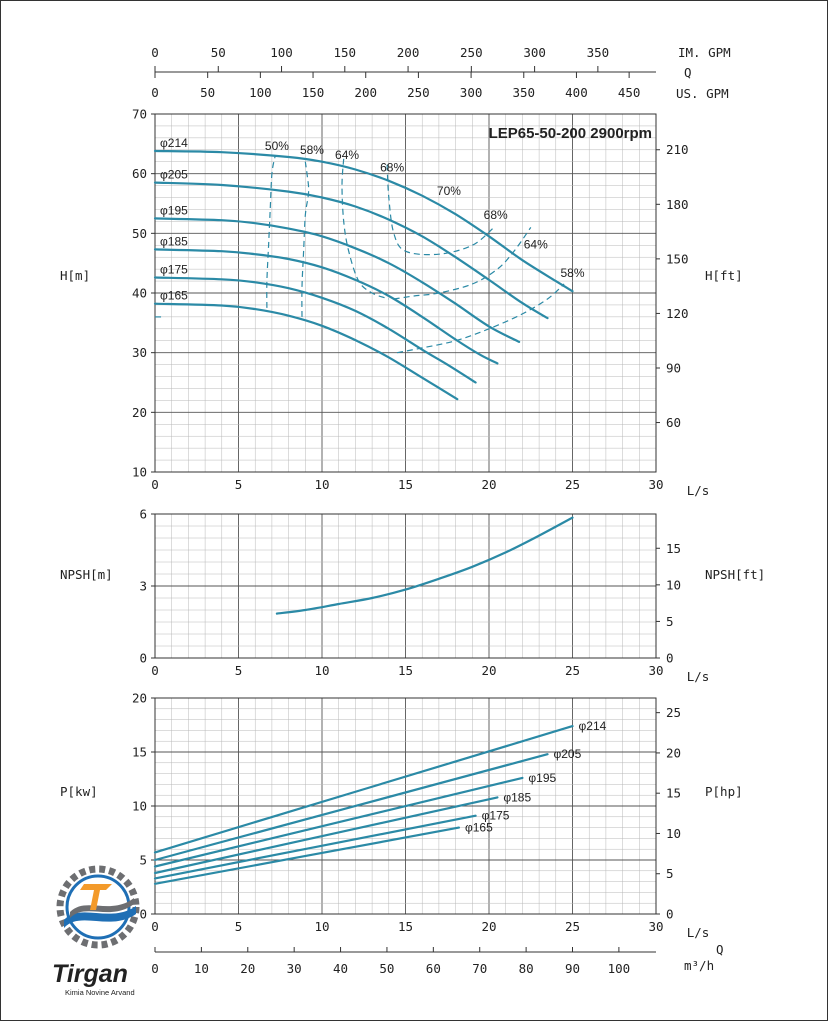 This screenshot has width=828, height=1026. I want to click on m3h-tick-label: 90, so click(572, 968).